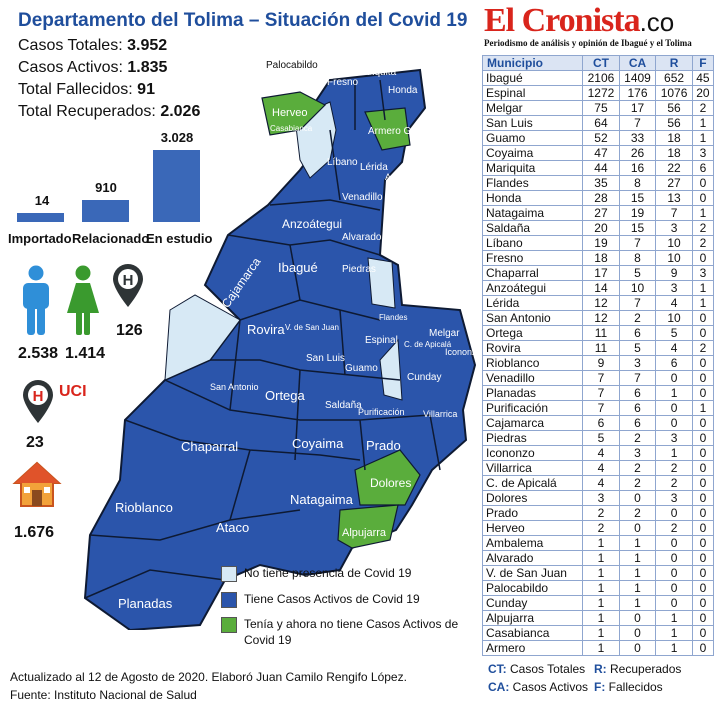  What do you see at coordinates (381, 283) in the screenshot?
I see `map-area-no-cases-piedras` at bounding box center [381, 283].